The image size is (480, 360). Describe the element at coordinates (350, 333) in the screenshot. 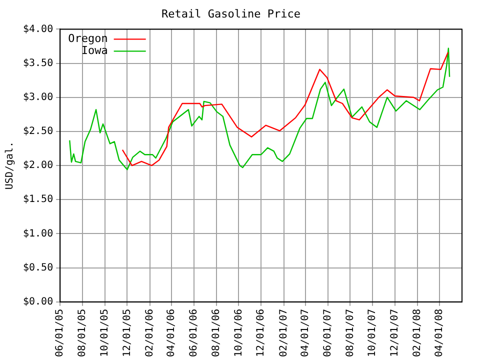

I see `x-tick-label: 08/01/07` at that location.